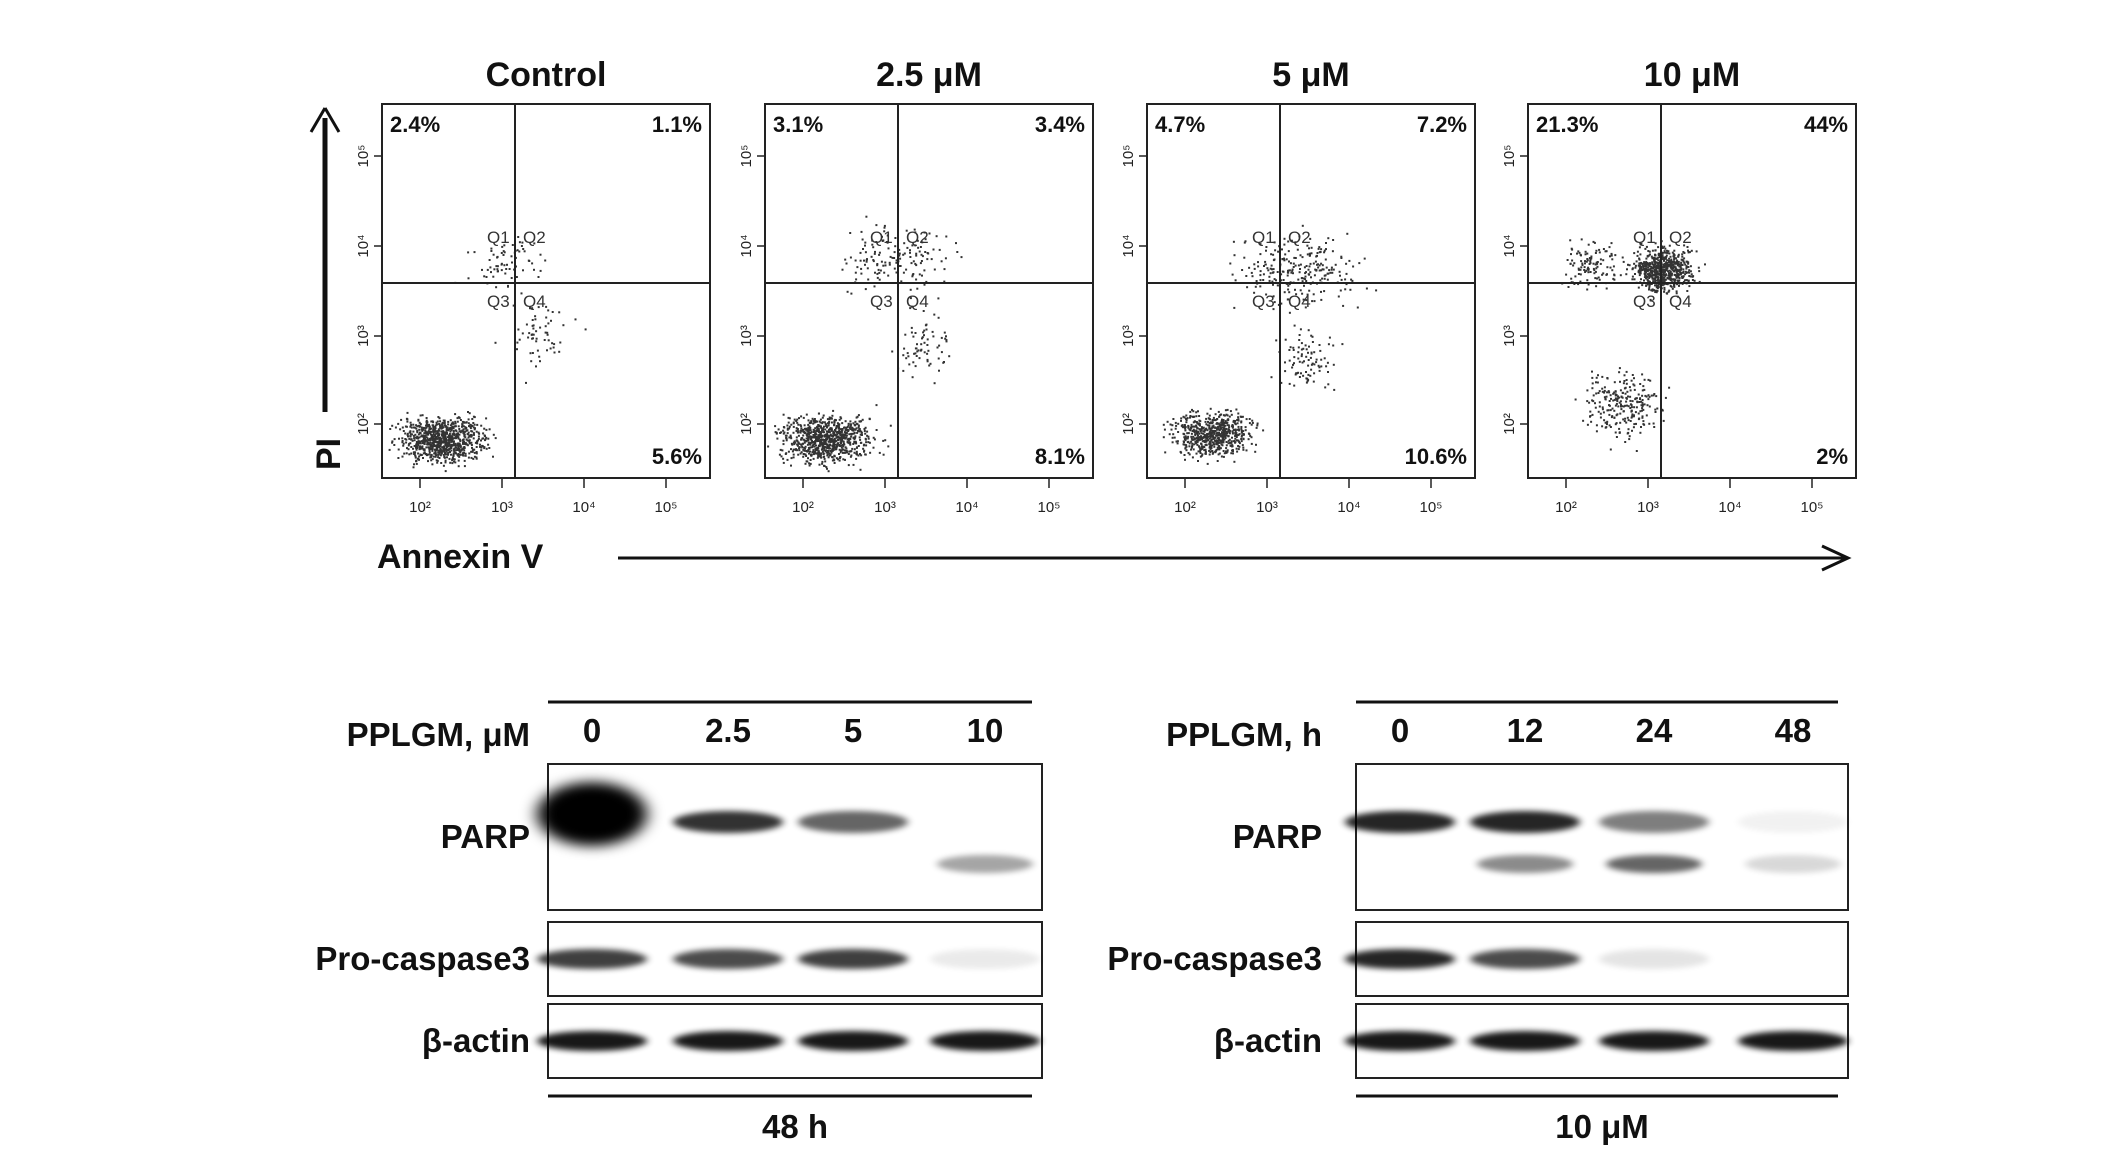 The width and height of the screenshot is (2126, 1152). What do you see at coordinates (1060, 124) in the screenshot?
I see `q2-percentage: 3.4%` at bounding box center [1060, 124].